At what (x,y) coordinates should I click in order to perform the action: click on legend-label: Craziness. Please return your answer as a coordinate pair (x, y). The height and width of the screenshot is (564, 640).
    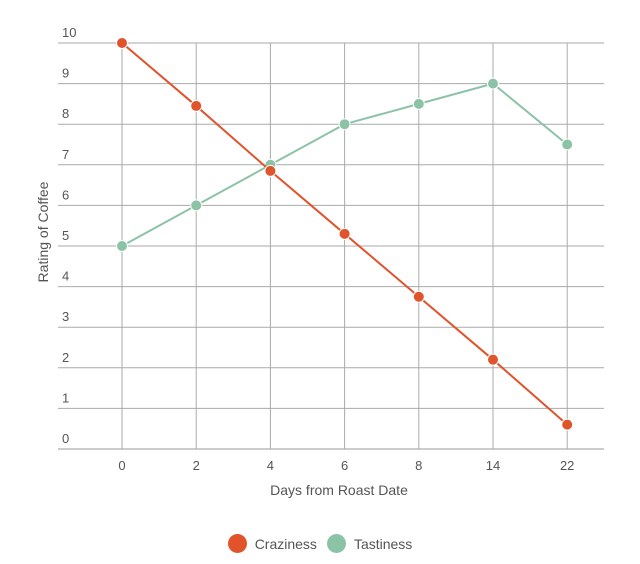
    Looking at the image, I should click on (285, 543).